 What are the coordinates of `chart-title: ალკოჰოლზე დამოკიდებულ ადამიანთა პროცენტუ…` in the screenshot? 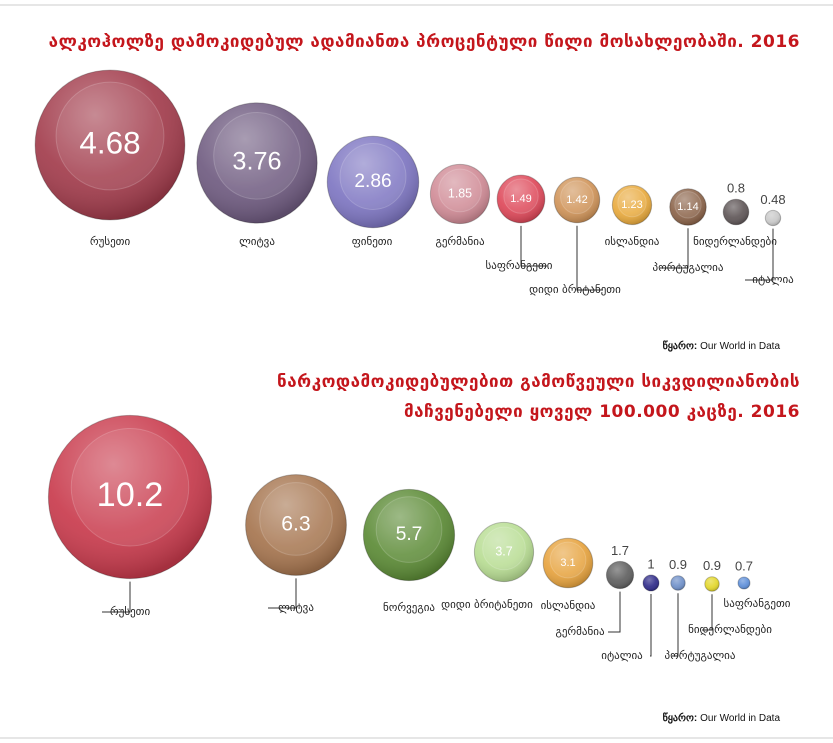 It's located at (424, 42).